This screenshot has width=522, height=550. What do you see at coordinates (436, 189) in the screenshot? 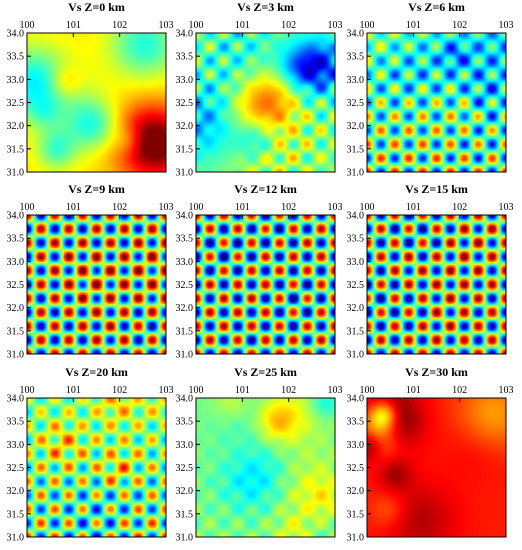
I see `panel-title: Vs Z=15 km` at bounding box center [436, 189].